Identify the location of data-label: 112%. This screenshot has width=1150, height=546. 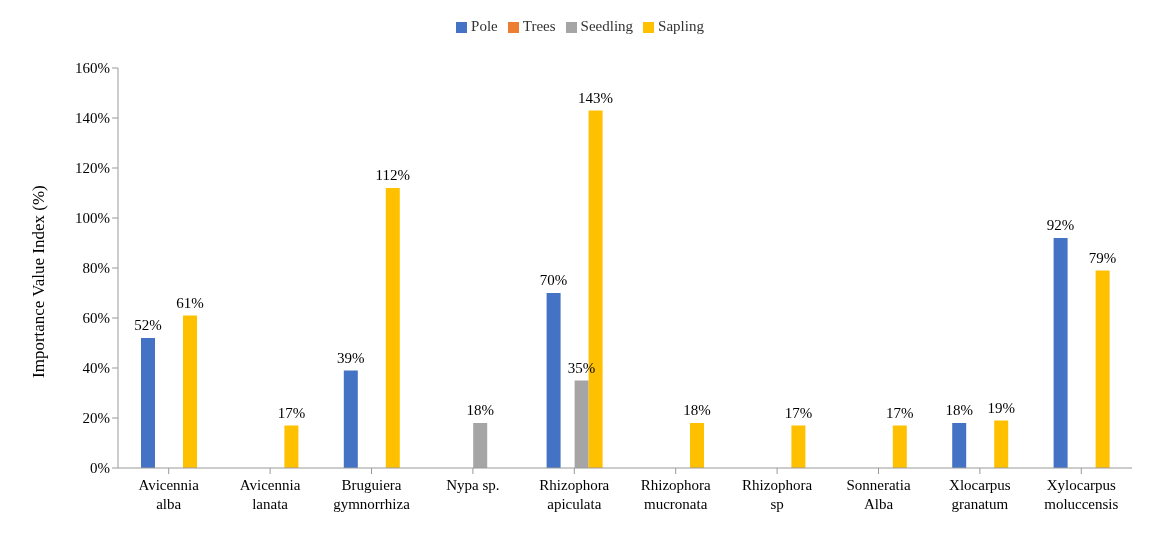
(393, 175).